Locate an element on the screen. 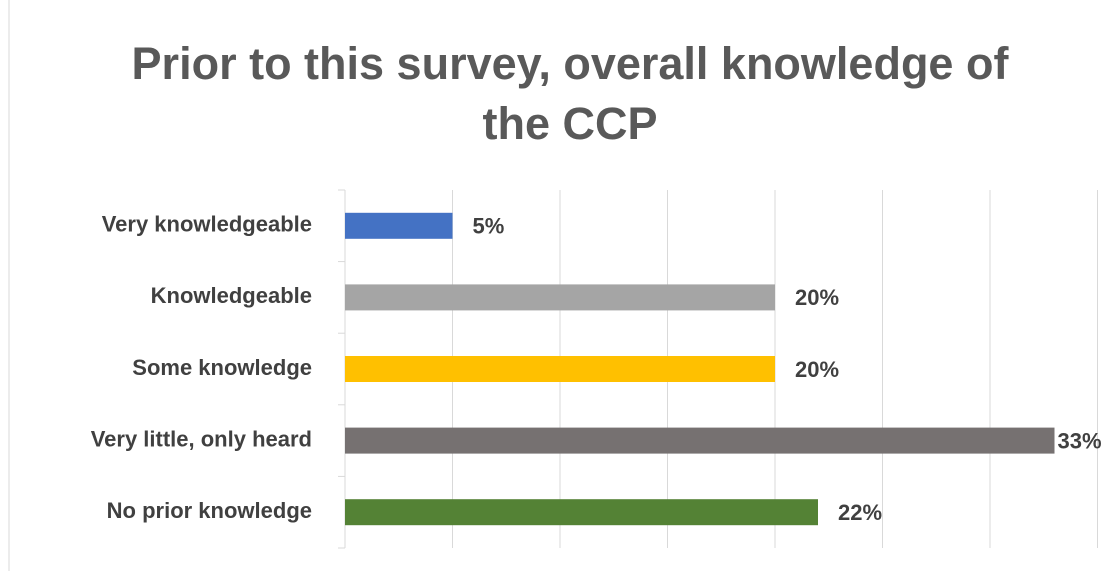 Image resolution: width=1120 pixels, height=571 pixels. y-tick-label: Knowledgeable is located at coordinates (231, 295).